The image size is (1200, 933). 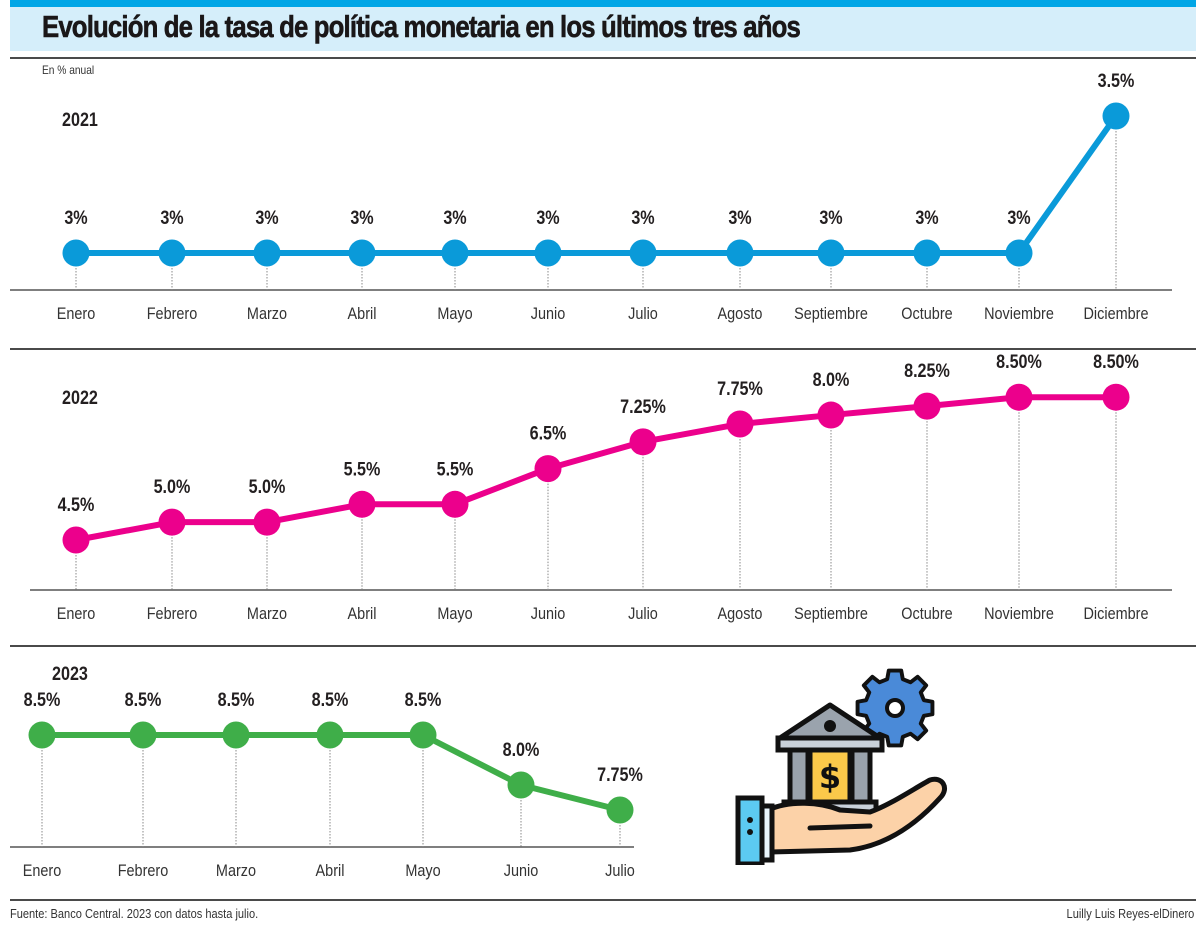 What do you see at coordinates (68, 70) in the screenshot?
I see `unit-label: En % anual` at bounding box center [68, 70].